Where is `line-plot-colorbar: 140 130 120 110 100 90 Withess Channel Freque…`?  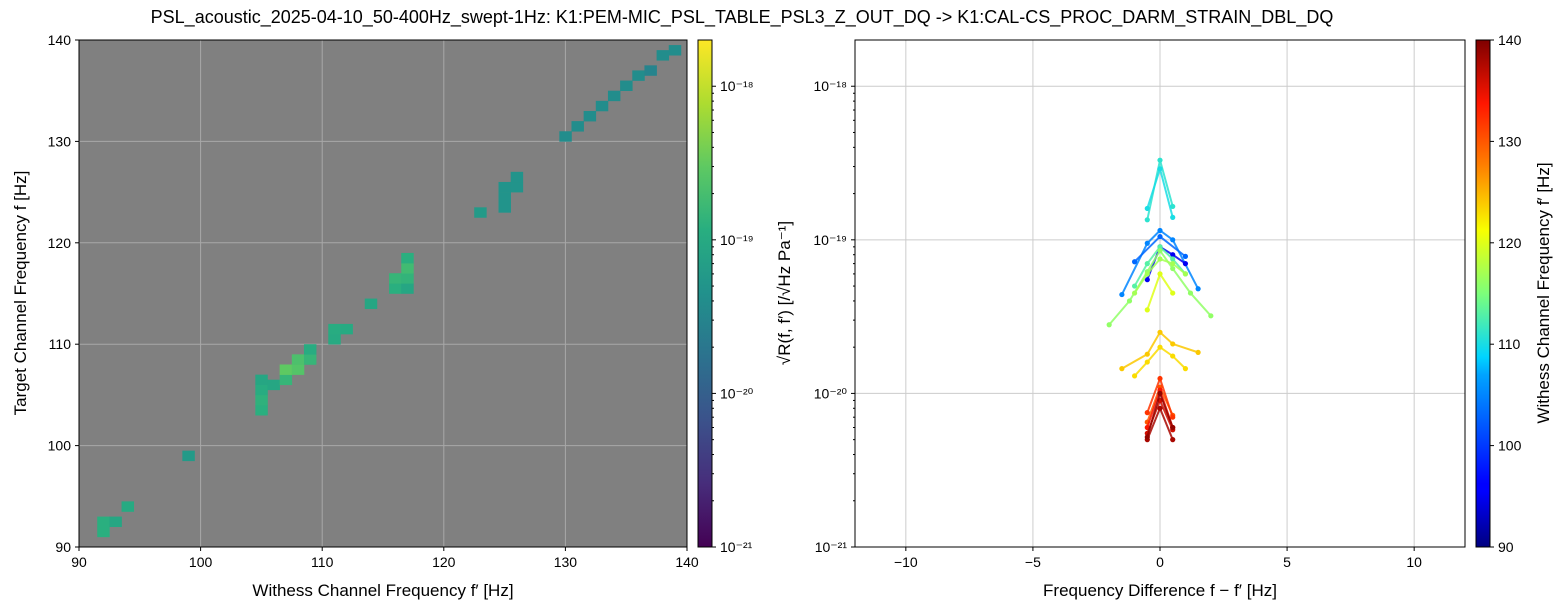 line-plot-colorbar: 140 130 120 110 100 90 Withess Channel Freque… is located at coordinates (1514, 293).